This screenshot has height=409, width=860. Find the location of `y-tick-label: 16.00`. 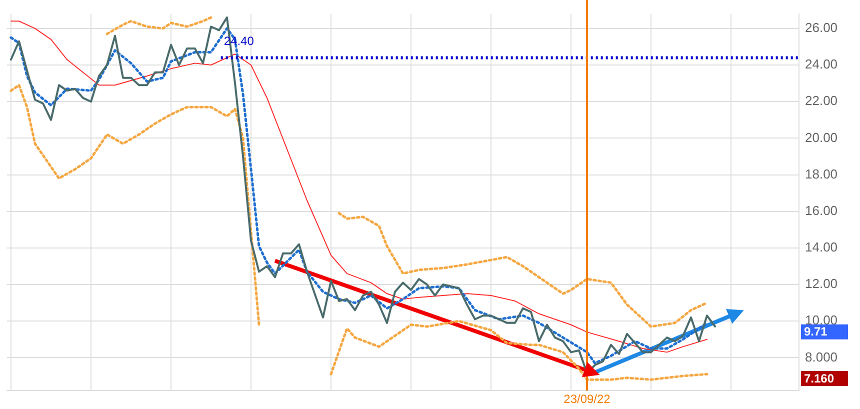

y-tick-label: 16.00 is located at coordinates (821, 210).